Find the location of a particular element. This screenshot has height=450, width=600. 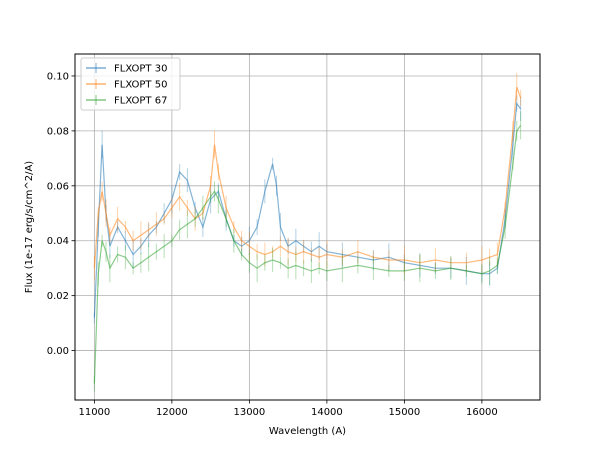

y-tick-label: 0.10 is located at coordinates (58, 76).